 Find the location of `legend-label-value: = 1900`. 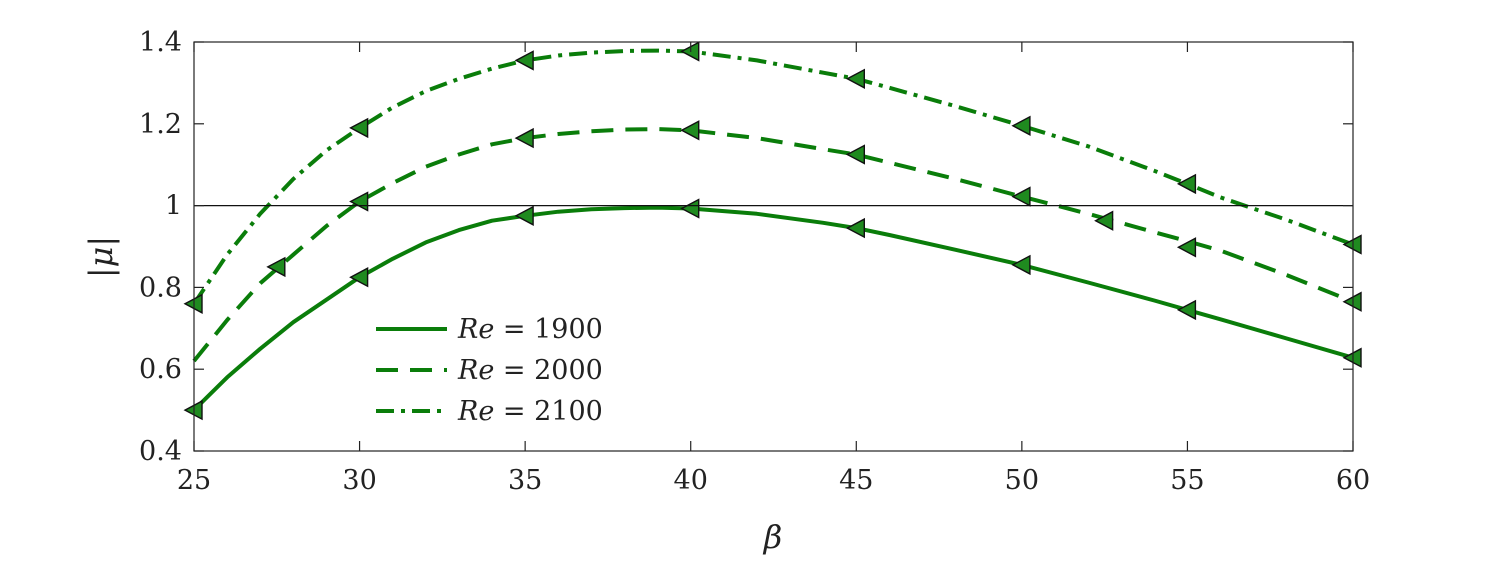

legend-label-value: = 1900 is located at coordinates (548, 329).